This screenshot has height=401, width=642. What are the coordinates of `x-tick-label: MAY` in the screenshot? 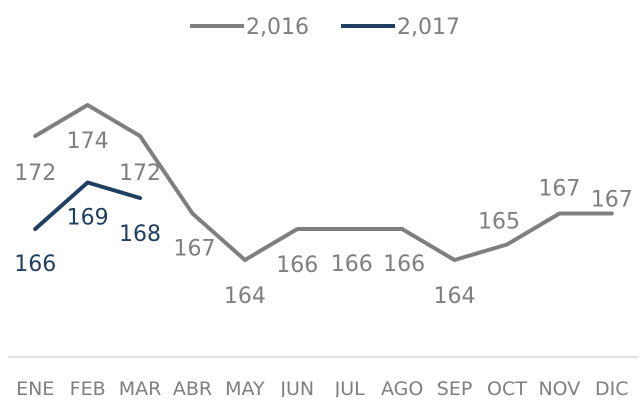 It's located at (245, 387).